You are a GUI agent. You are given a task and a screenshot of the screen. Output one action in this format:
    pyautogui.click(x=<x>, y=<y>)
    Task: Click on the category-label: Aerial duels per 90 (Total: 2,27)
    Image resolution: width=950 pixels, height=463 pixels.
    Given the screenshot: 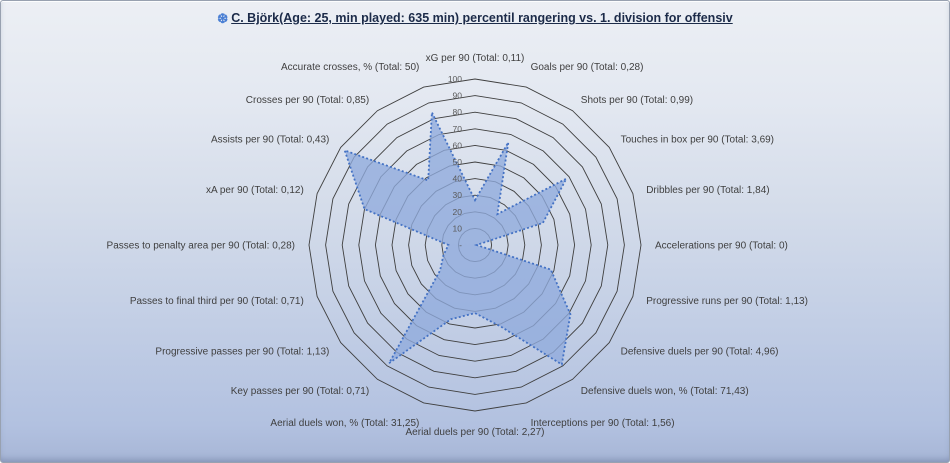 What is the action you would take?
    pyautogui.click(x=475, y=432)
    